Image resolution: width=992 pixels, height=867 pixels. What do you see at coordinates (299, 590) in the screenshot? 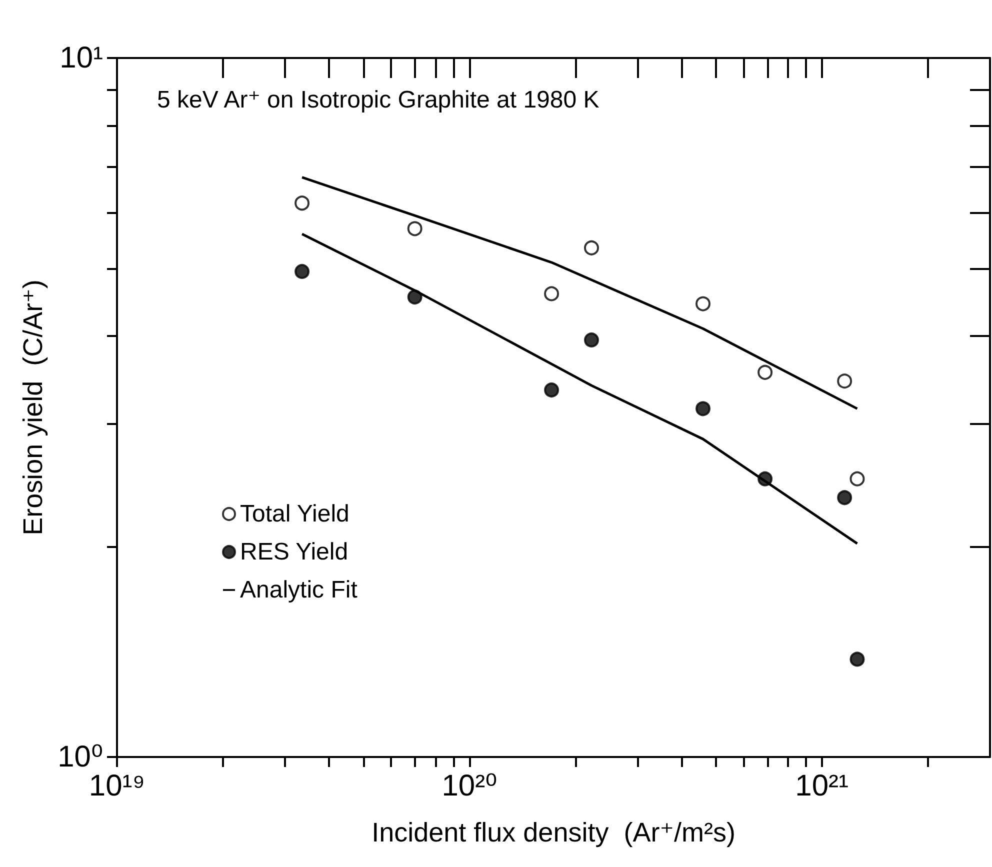
I see `legend-label: Analytic Fit` at bounding box center [299, 590].